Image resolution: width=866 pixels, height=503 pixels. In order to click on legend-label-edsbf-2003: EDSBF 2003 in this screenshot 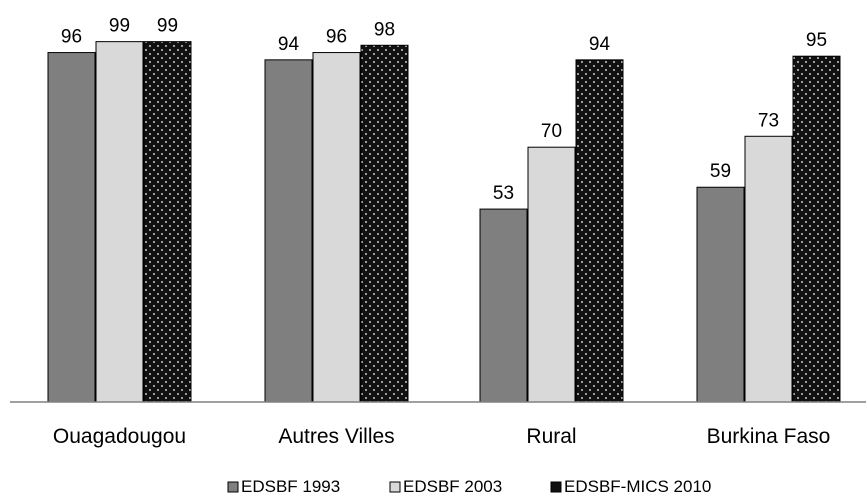, I will do `click(452, 486)`.